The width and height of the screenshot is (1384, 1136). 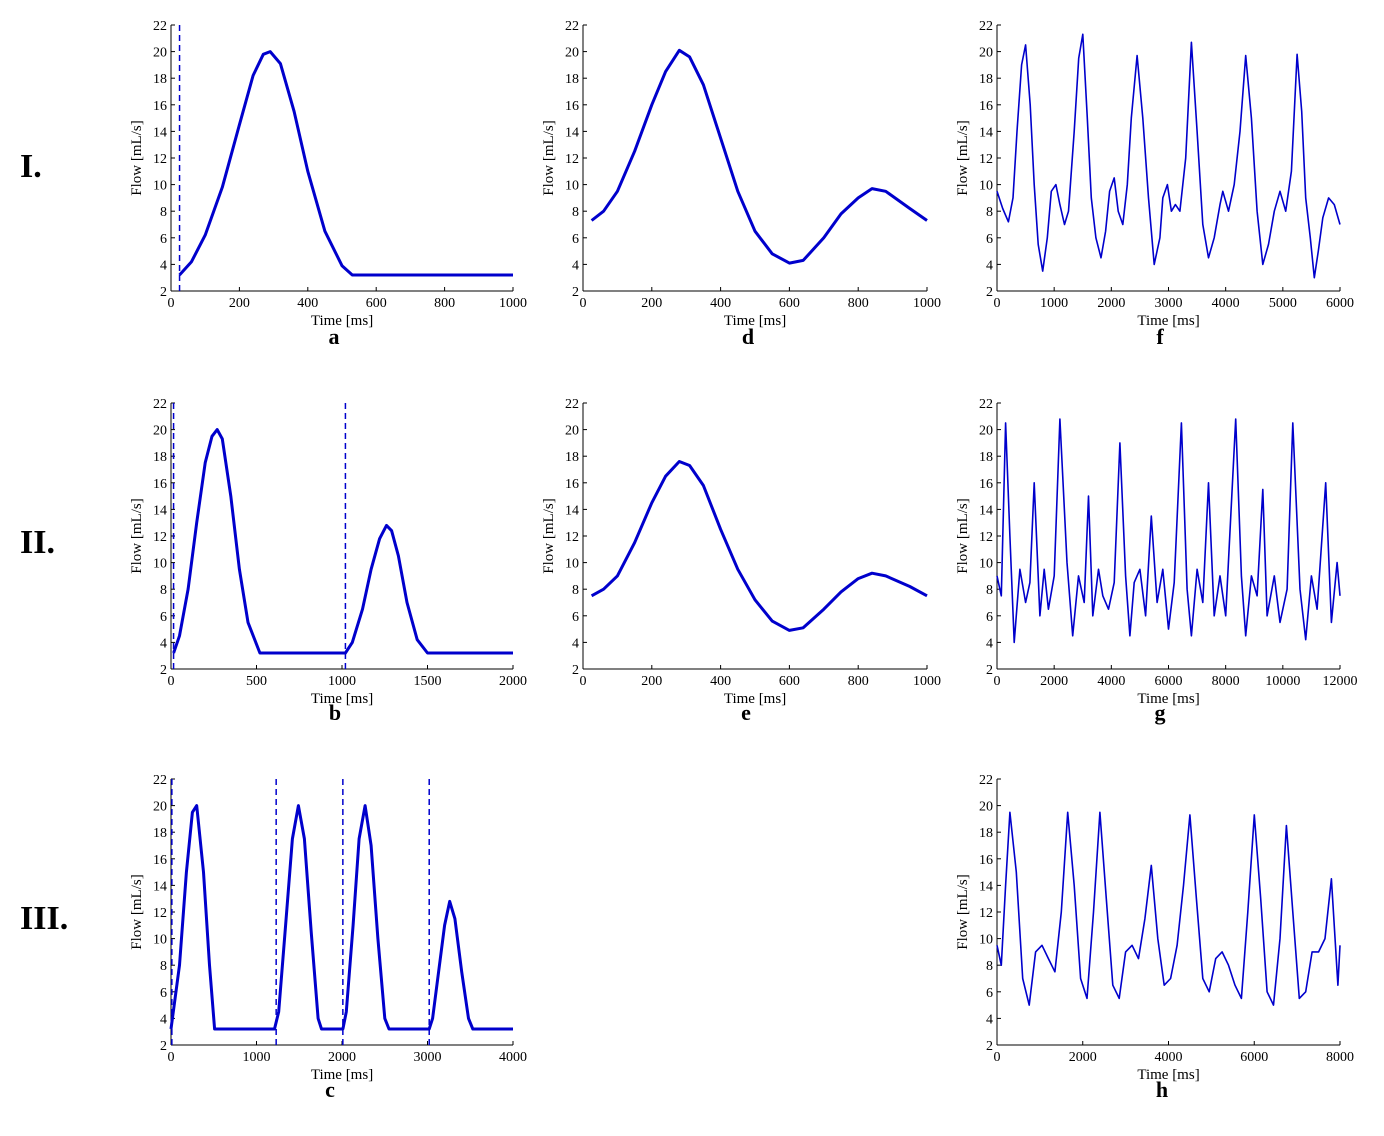 What do you see at coordinates (986, 807) in the screenshot?
I see `y-tick-label: 20` at bounding box center [986, 807].